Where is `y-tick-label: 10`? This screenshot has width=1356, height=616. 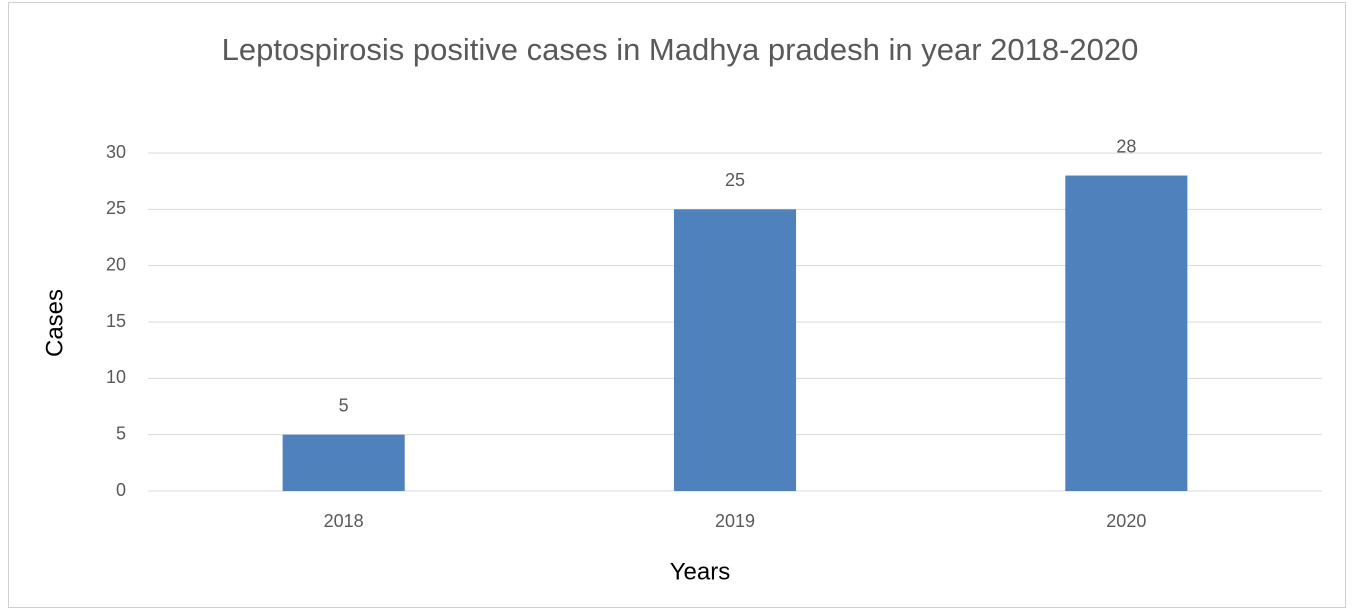
y-tick-label: 10 is located at coordinates (116, 377).